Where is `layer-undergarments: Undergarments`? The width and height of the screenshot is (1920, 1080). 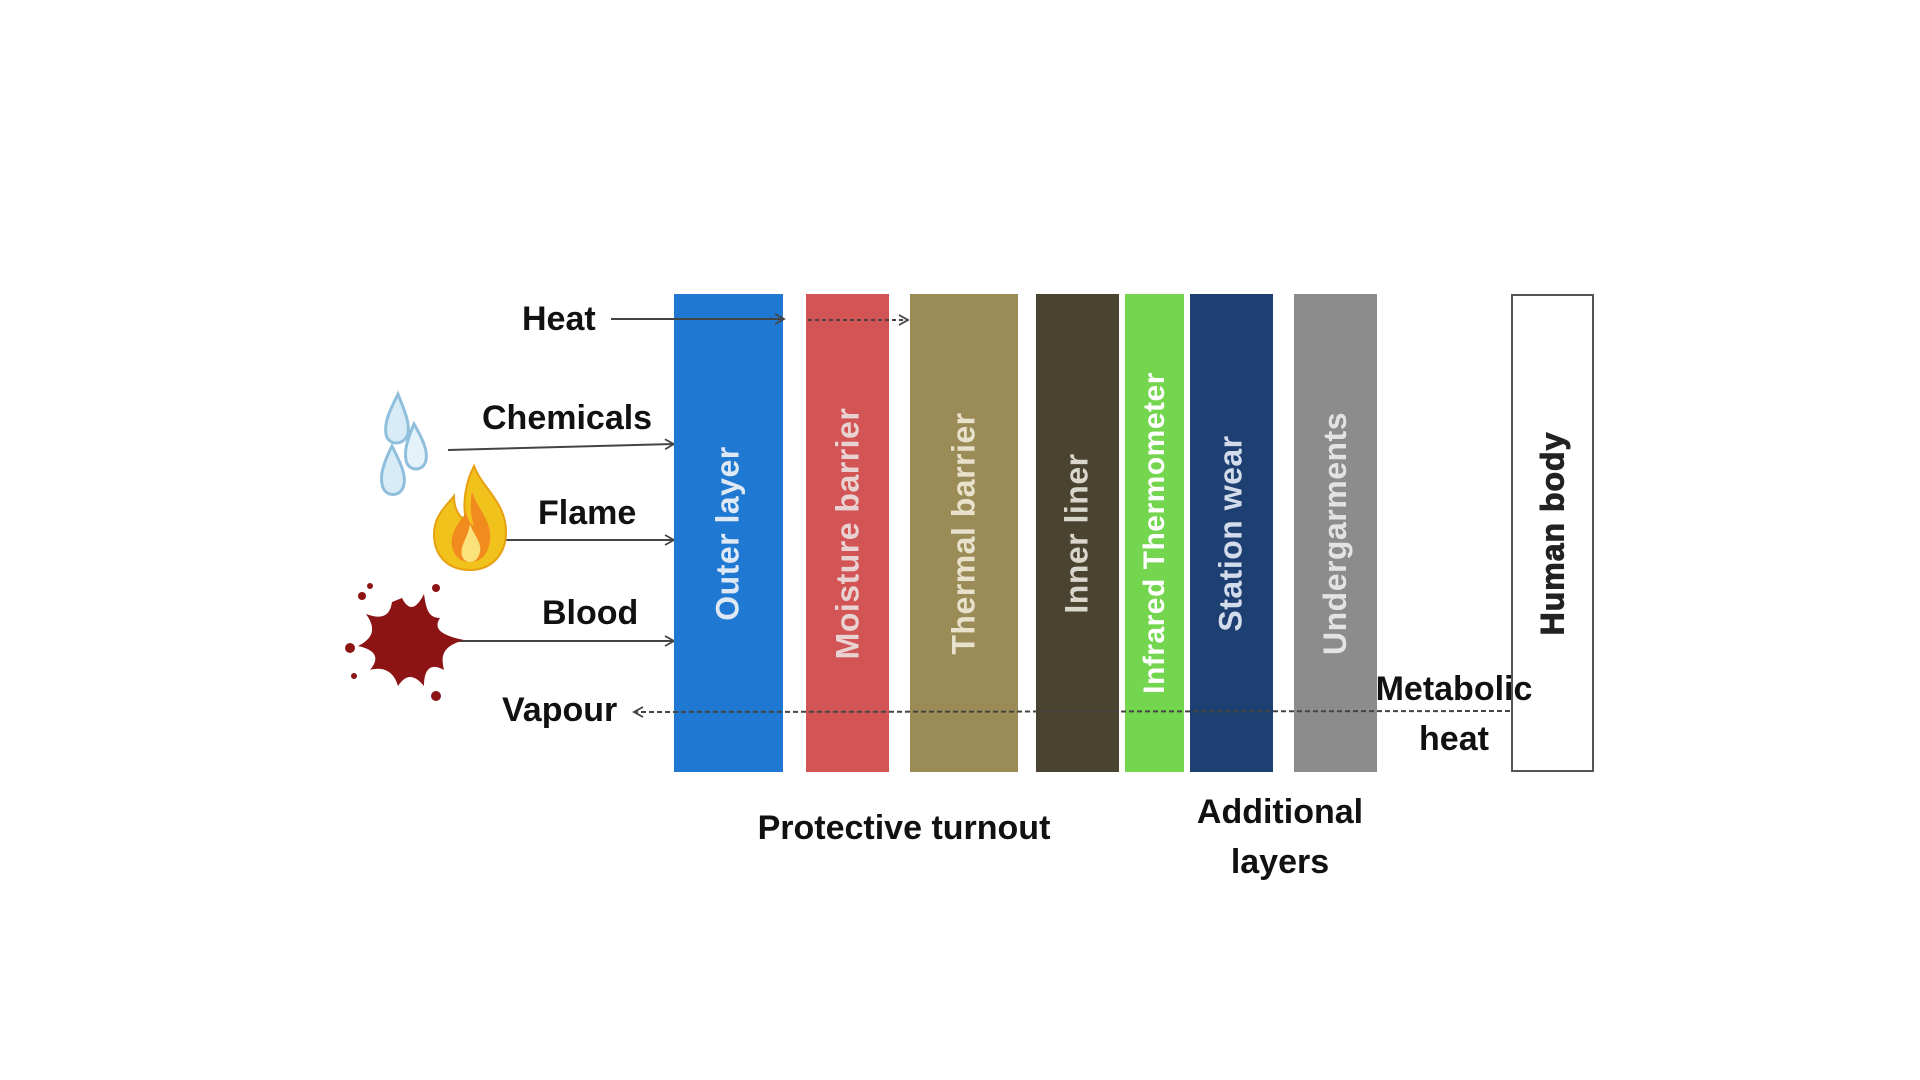 layer-undergarments: Undergarments is located at coordinates (1335, 533).